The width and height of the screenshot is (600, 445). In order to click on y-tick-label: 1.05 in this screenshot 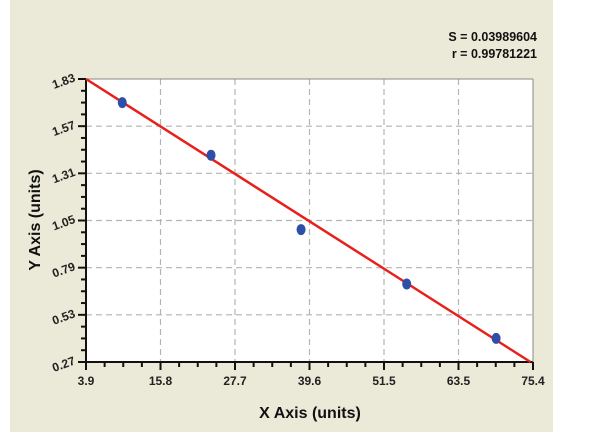, I will do `click(63, 222)`.